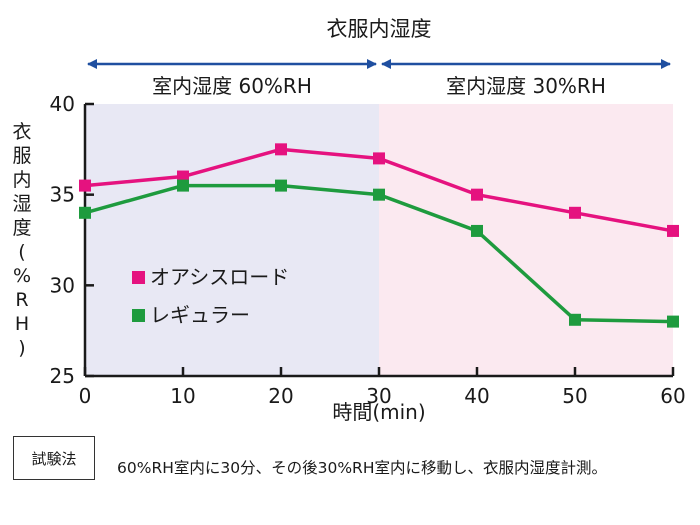 This screenshot has height=525, width=700. I want to click on y-axis-label-glyph: H, so click(22, 324).